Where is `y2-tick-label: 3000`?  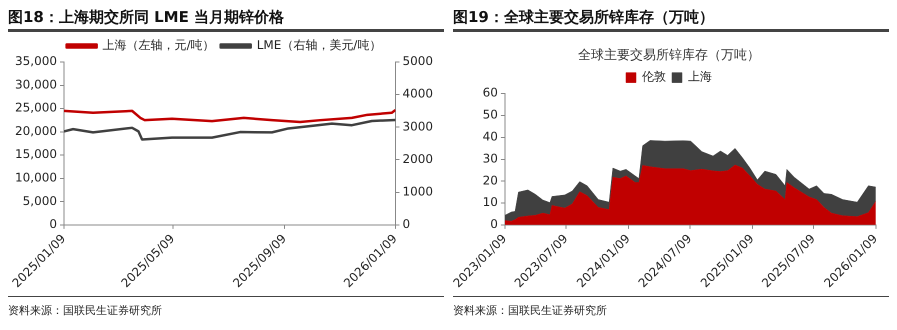
y2-tick-label: 3000 is located at coordinates (418, 126).